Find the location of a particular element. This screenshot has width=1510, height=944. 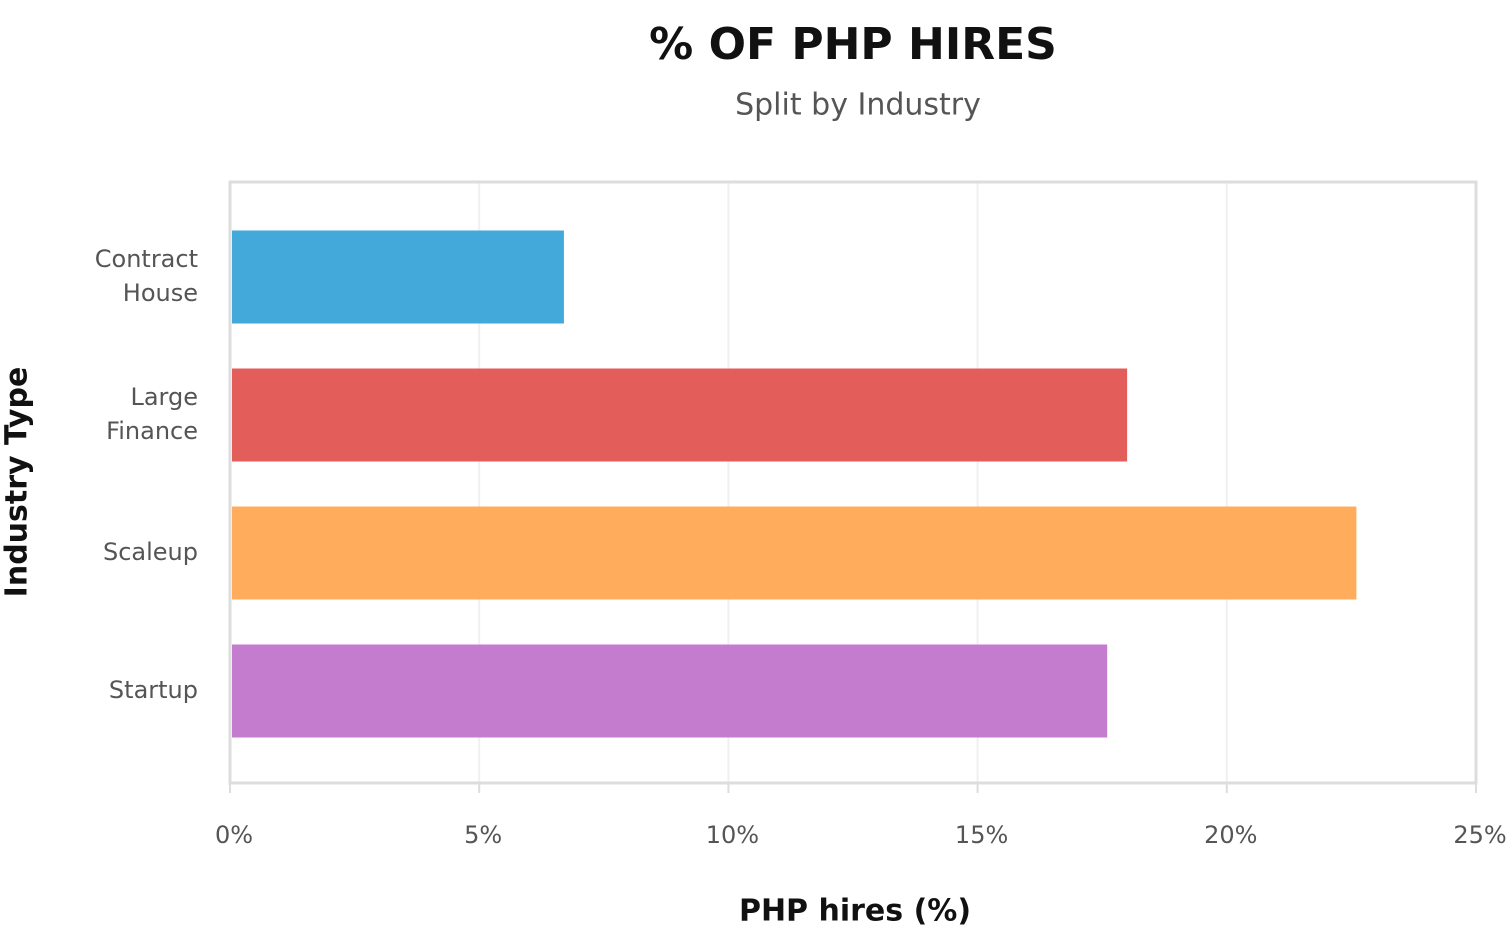

x-axis-label: PHP hires (%) is located at coordinates (855, 911).